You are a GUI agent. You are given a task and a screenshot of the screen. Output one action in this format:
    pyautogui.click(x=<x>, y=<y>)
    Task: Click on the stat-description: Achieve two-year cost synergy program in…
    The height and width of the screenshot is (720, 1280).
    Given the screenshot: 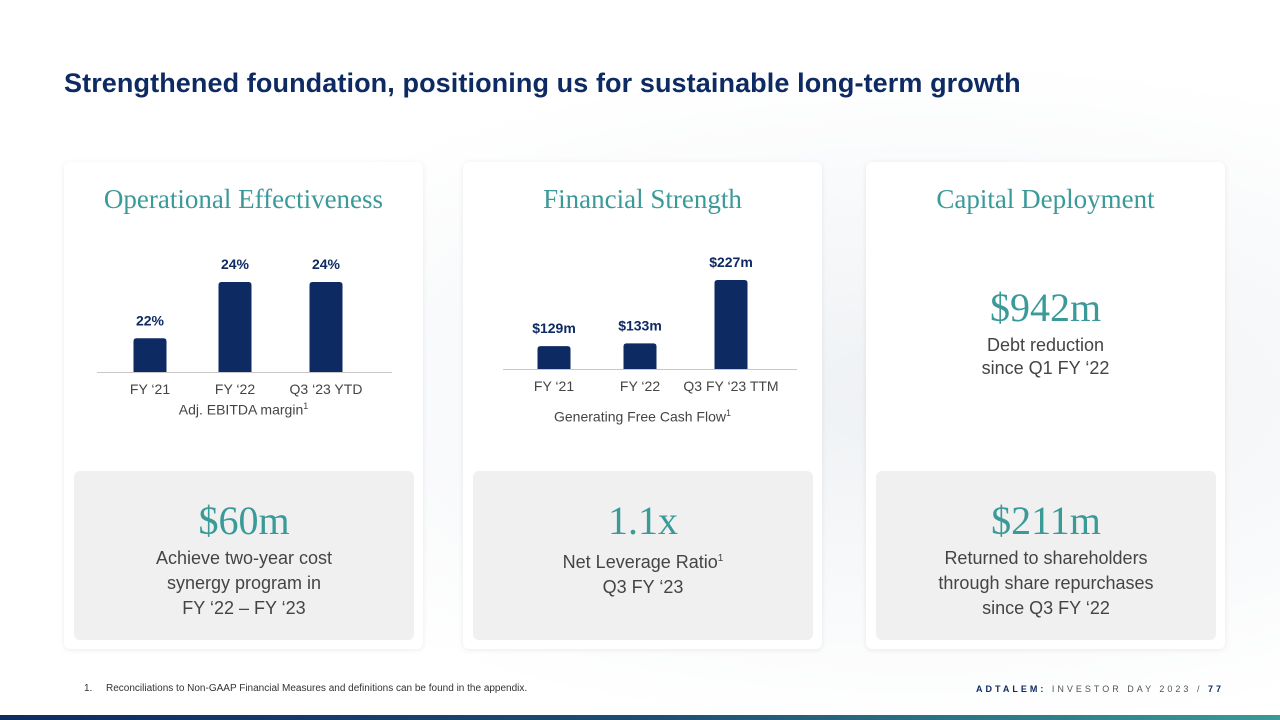 What is the action you would take?
    pyautogui.click(x=244, y=583)
    